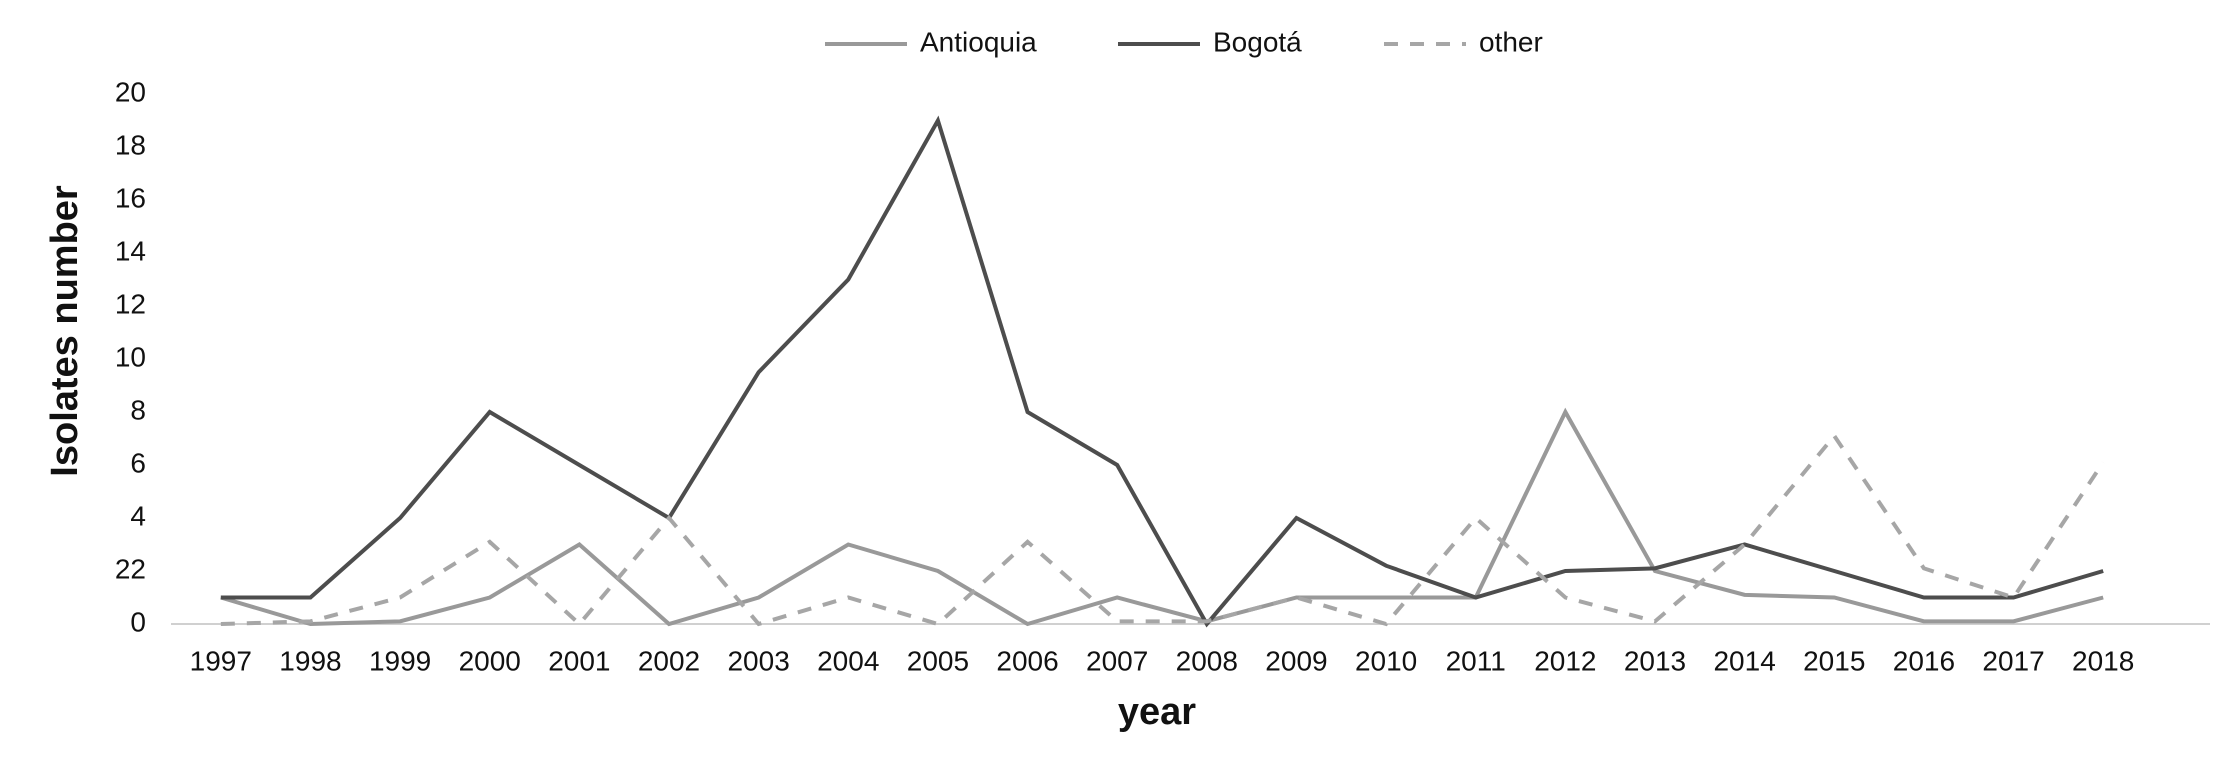 The height and width of the screenshot is (759, 2239). What do you see at coordinates (130, 144) in the screenshot?
I see `y-tick-label: 18` at bounding box center [130, 144].